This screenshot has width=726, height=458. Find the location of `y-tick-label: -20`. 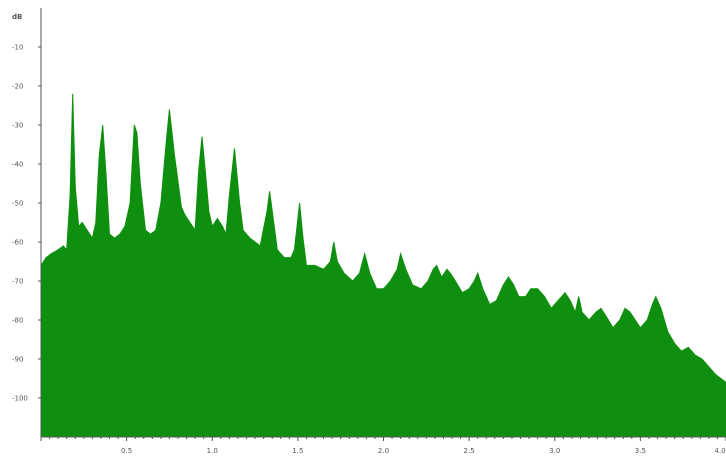

y-tick-label: -20 is located at coordinates (17, 87).